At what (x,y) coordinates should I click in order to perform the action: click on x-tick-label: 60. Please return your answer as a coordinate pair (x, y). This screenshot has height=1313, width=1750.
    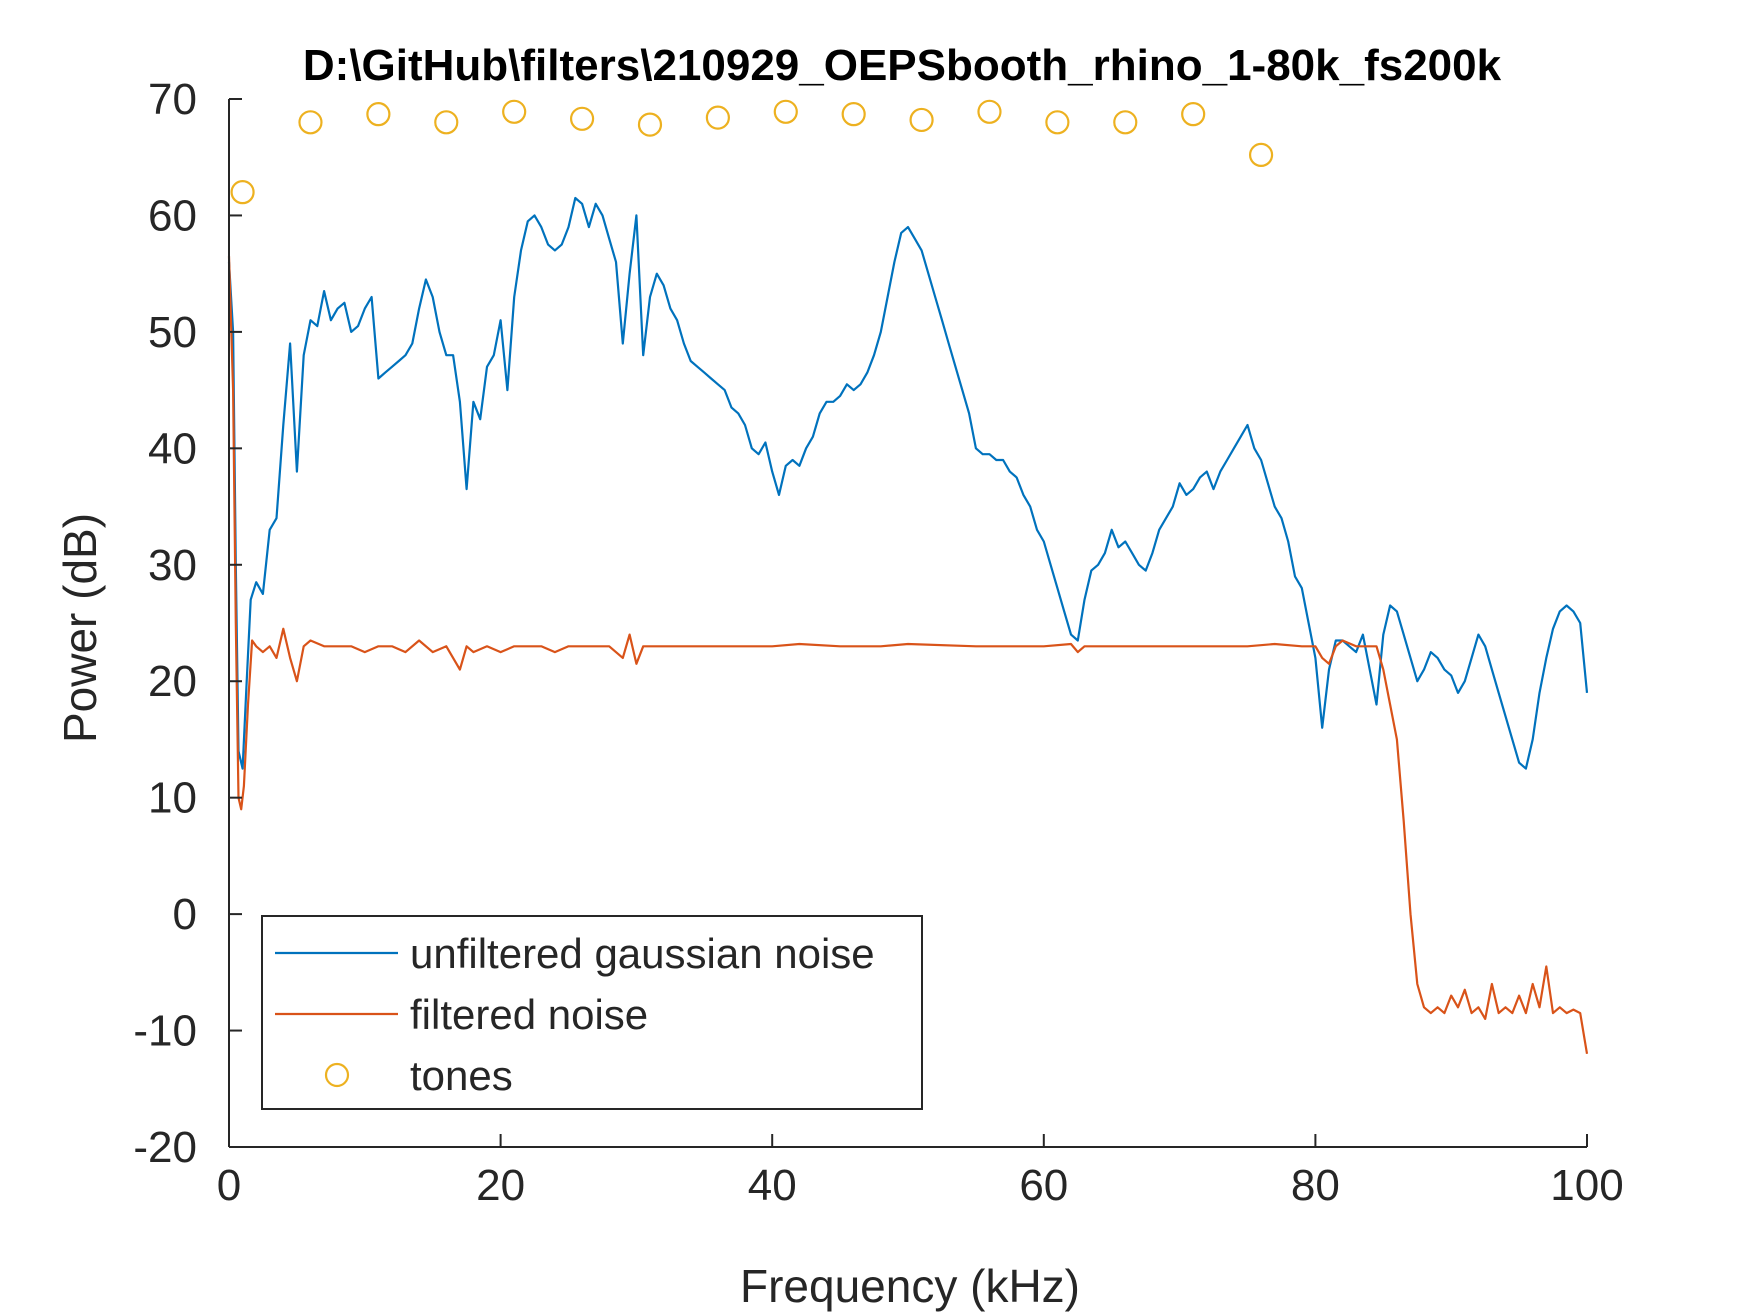
    Looking at the image, I should click on (1043, 1185).